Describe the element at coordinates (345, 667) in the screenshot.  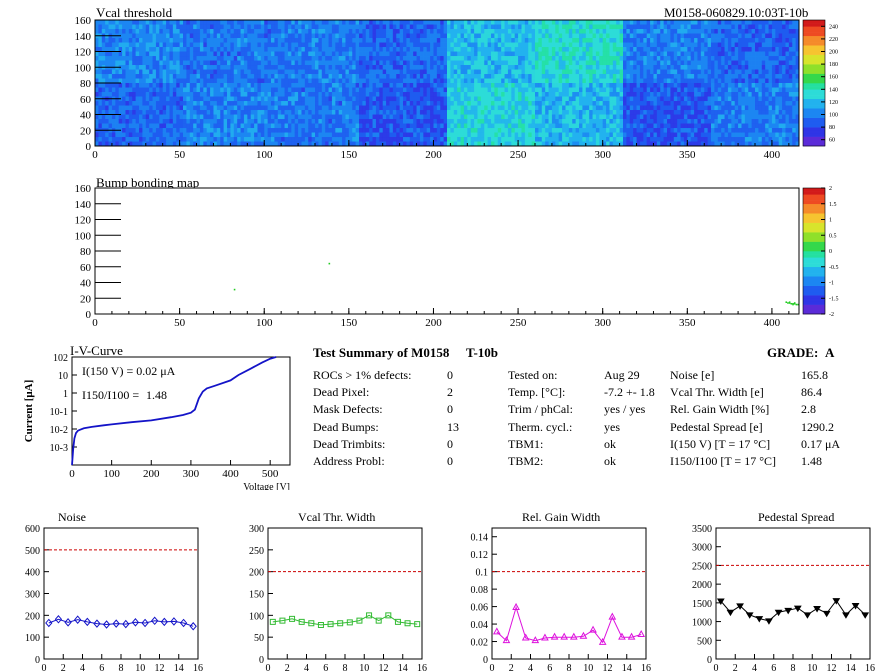
I see `x-tick-label: 8` at that location.